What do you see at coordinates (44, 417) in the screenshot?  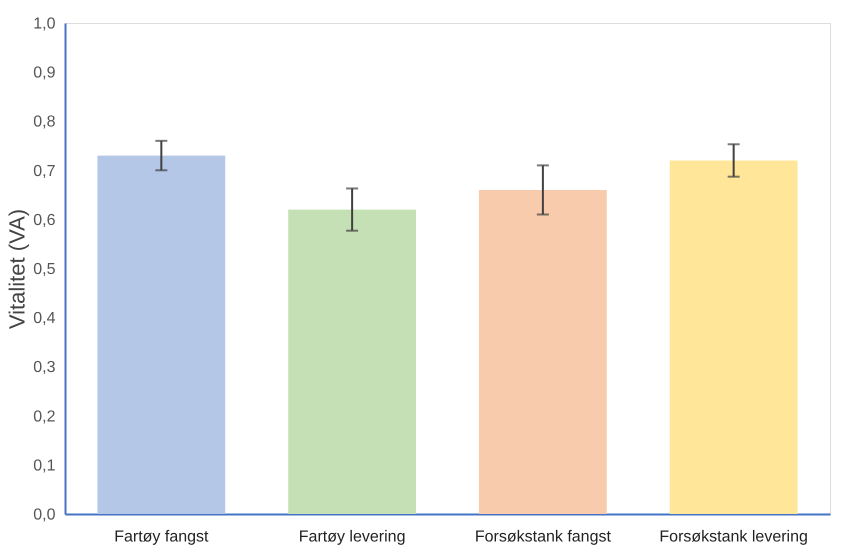 I see `y-tick-label: 0,2` at bounding box center [44, 417].